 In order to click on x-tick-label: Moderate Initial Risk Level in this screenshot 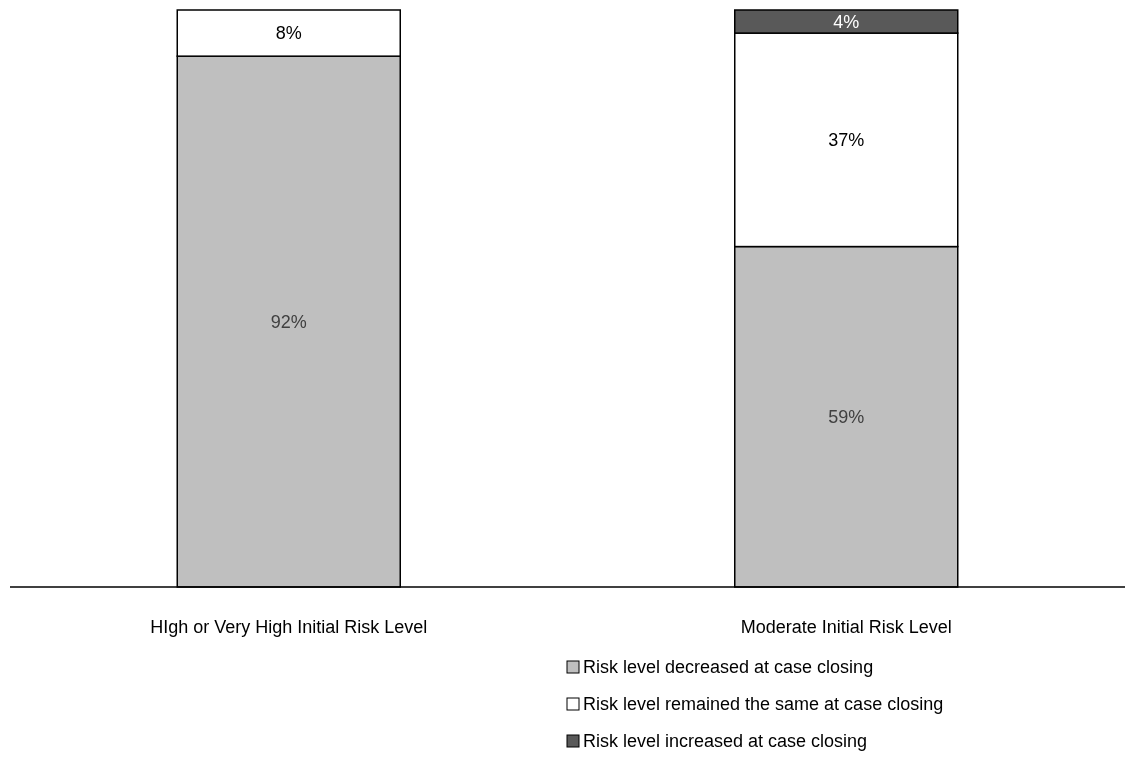, I will do `click(846, 627)`.